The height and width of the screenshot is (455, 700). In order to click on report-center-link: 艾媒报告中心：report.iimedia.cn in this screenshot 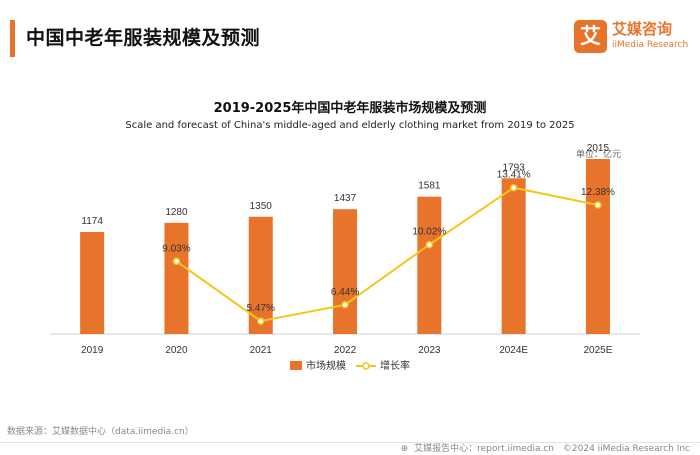, I will do `click(484, 449)`.